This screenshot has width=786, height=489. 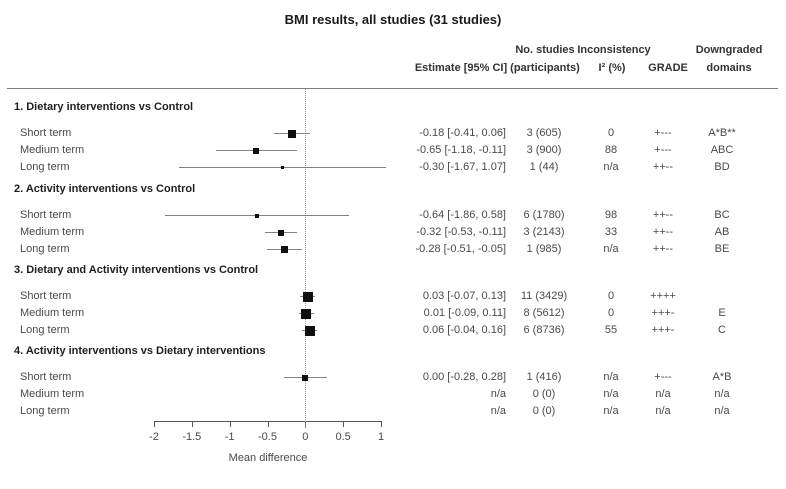 I want to click on column-header-participants: (participants), so click(x=545, y=68).